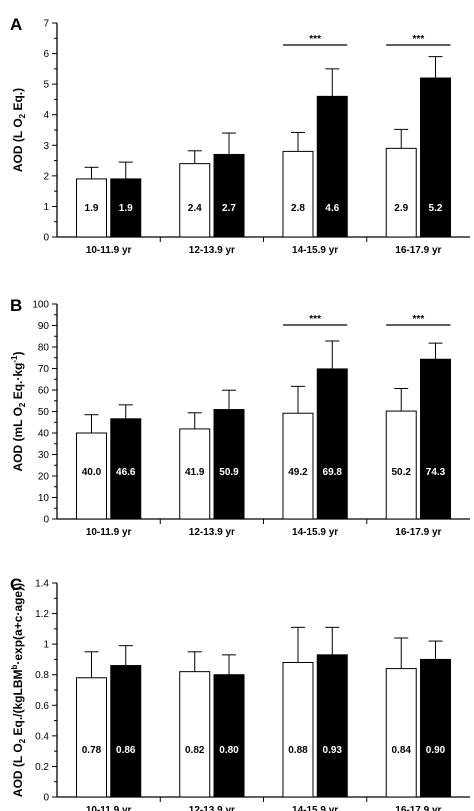 The height and width of the screenshot is (811, 474). What do you see at coordinates (436, 208) in the screenshot?
I see `bar-value-label: 5.2` at bounding box center [436, 208].